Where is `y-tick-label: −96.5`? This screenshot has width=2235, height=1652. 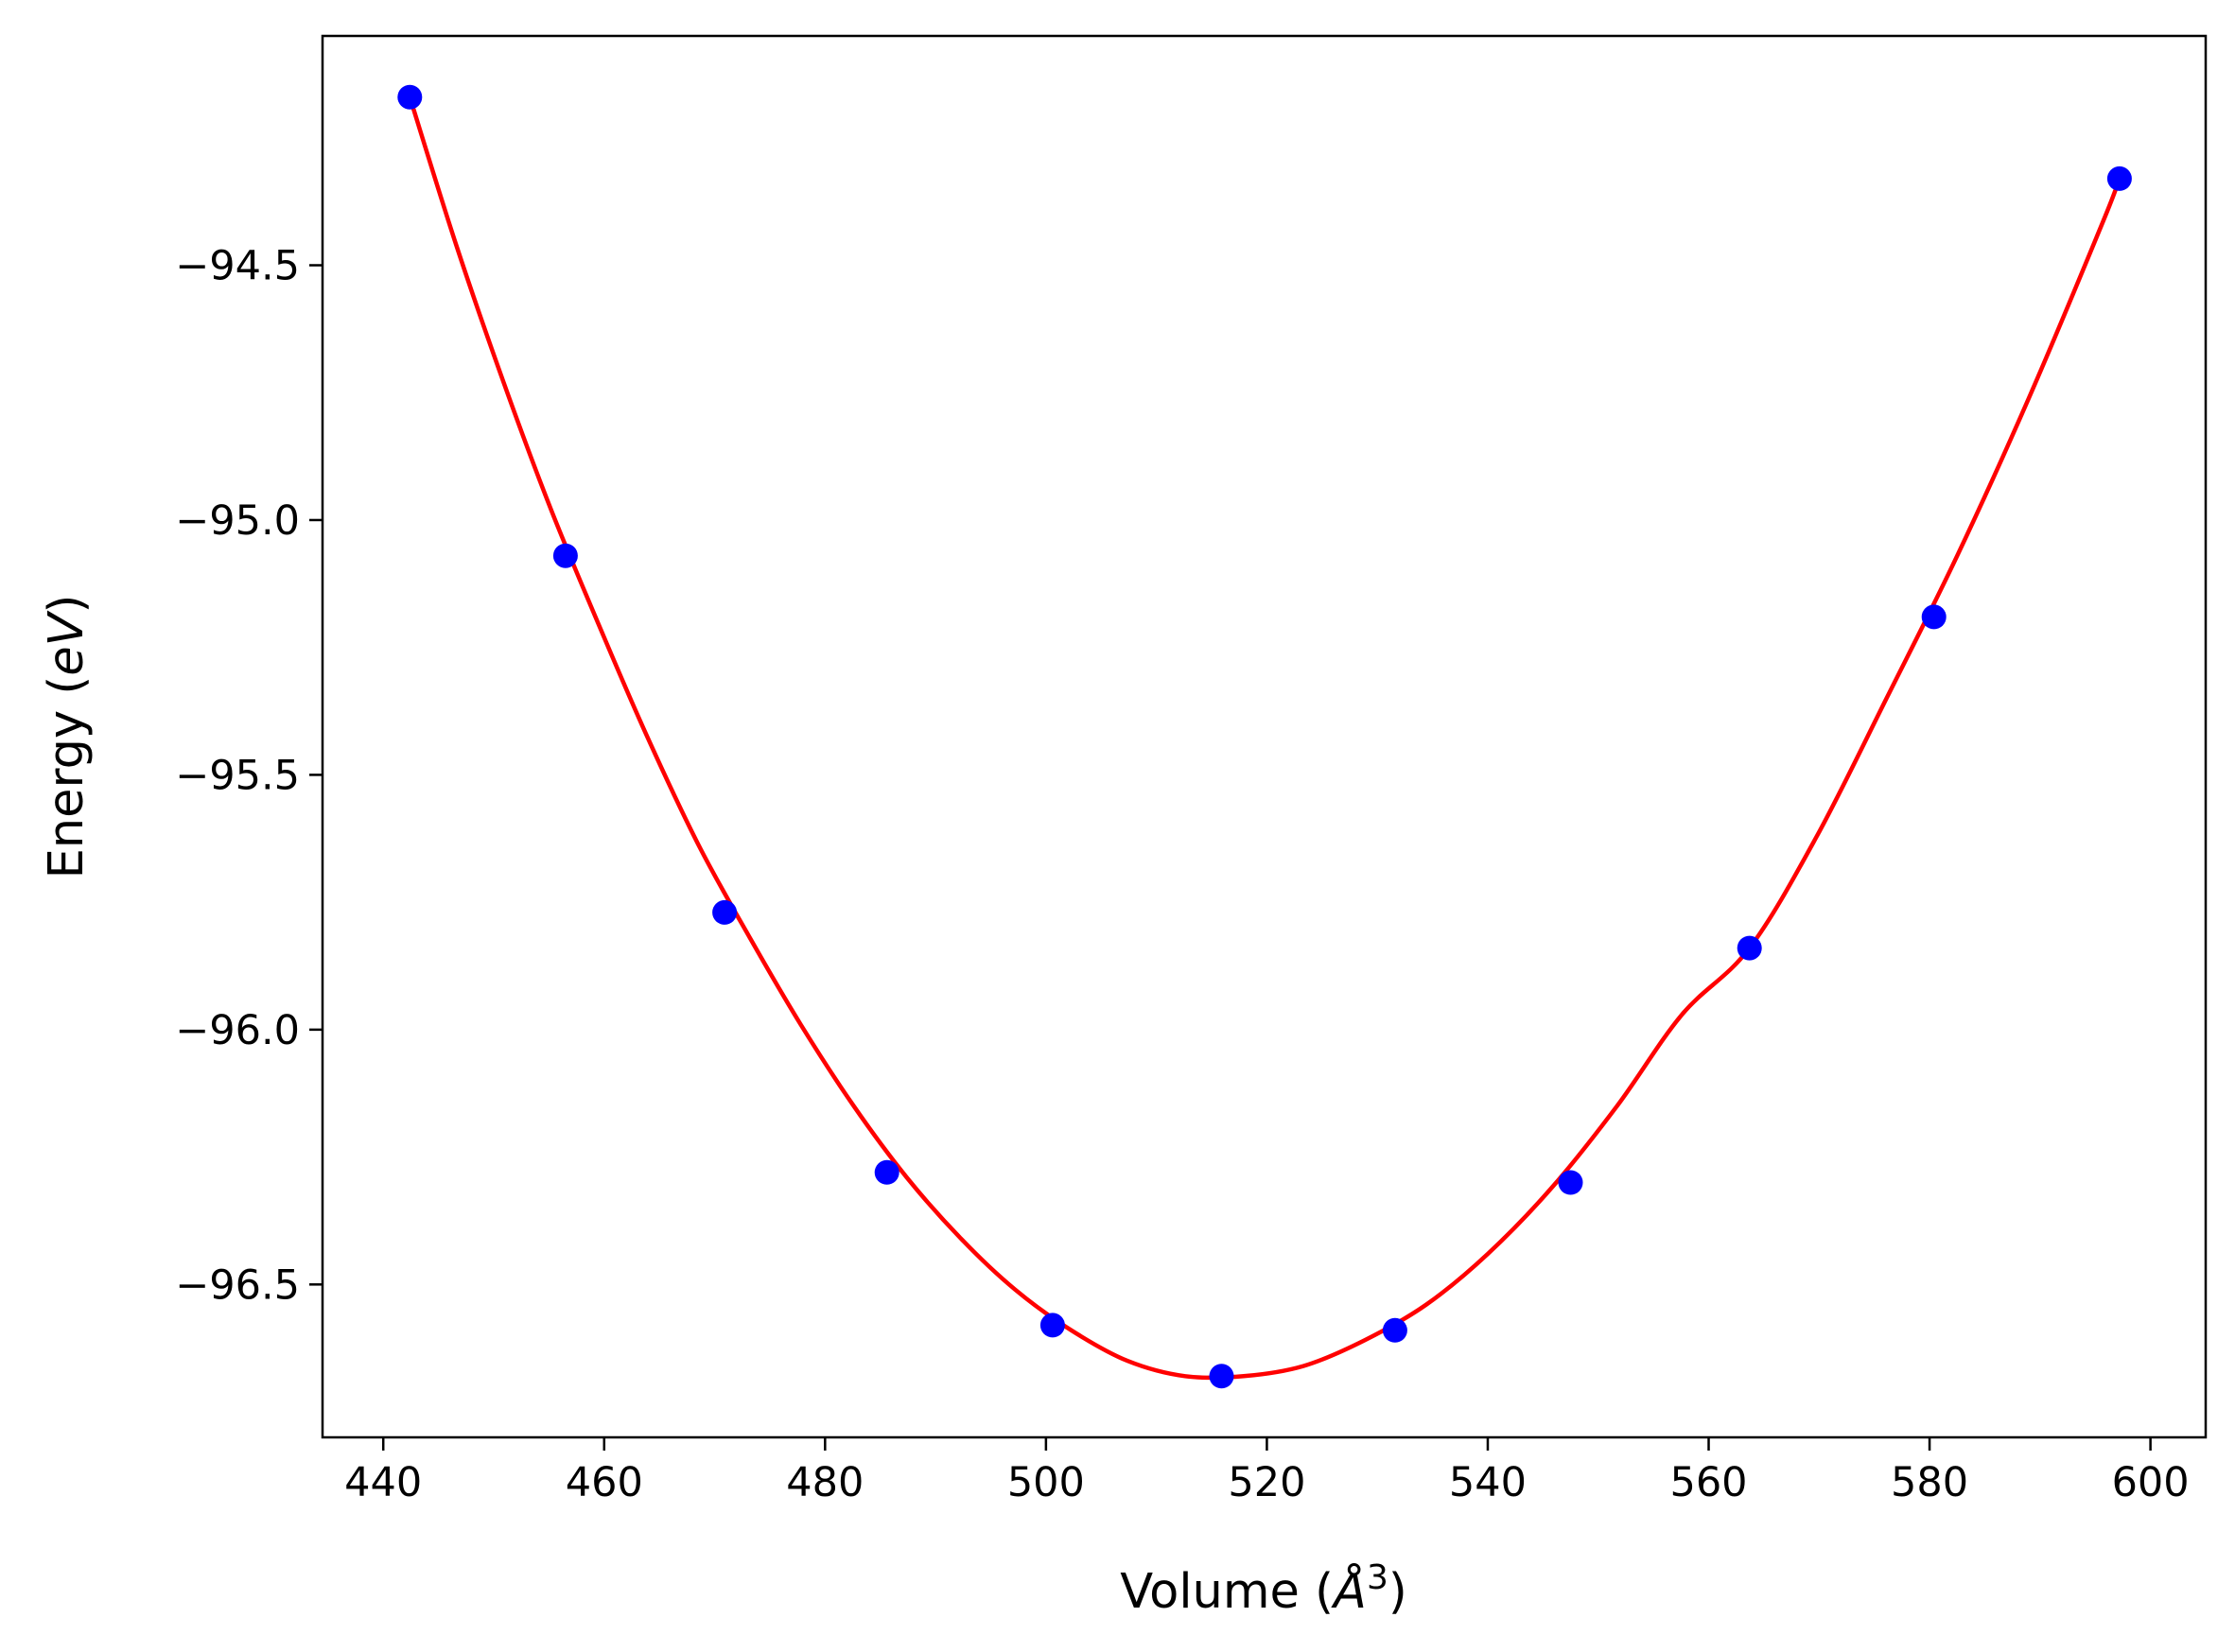 y-tick-label: −96.5 is located at coordinates (237, 1285).